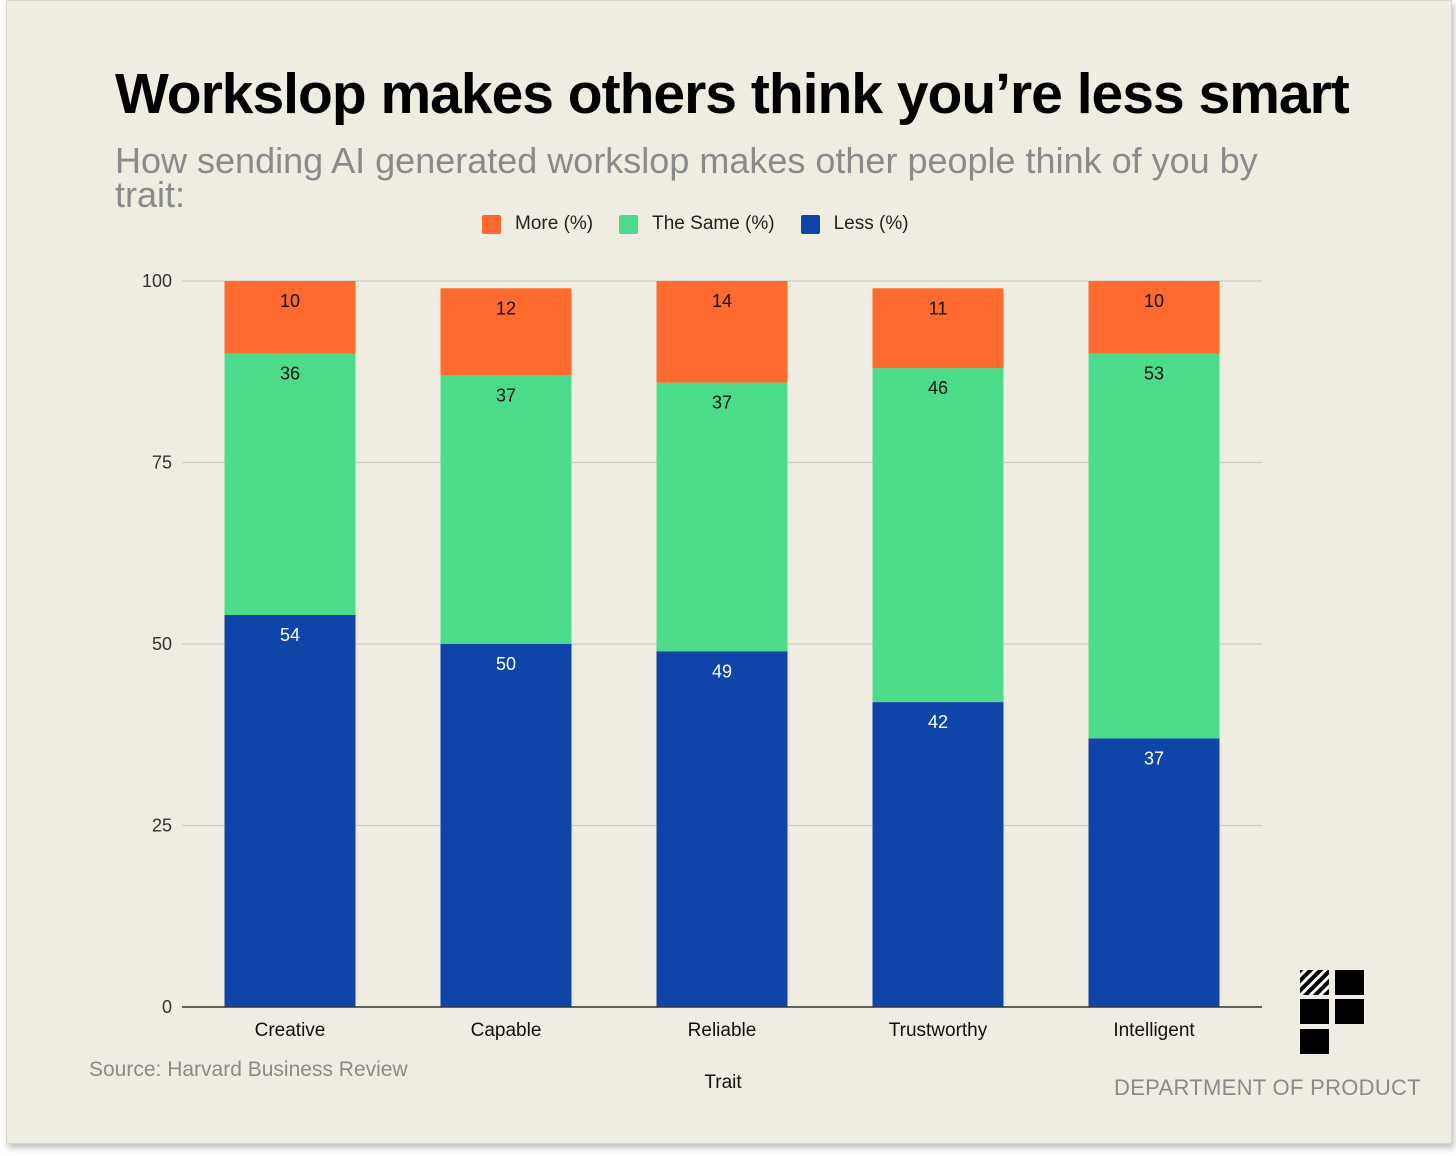 This screenshot has width=1456, height=1156. Describe the element at coordinates (629, 224) in the screenshot. I see `legend-swatch-same` at that location.